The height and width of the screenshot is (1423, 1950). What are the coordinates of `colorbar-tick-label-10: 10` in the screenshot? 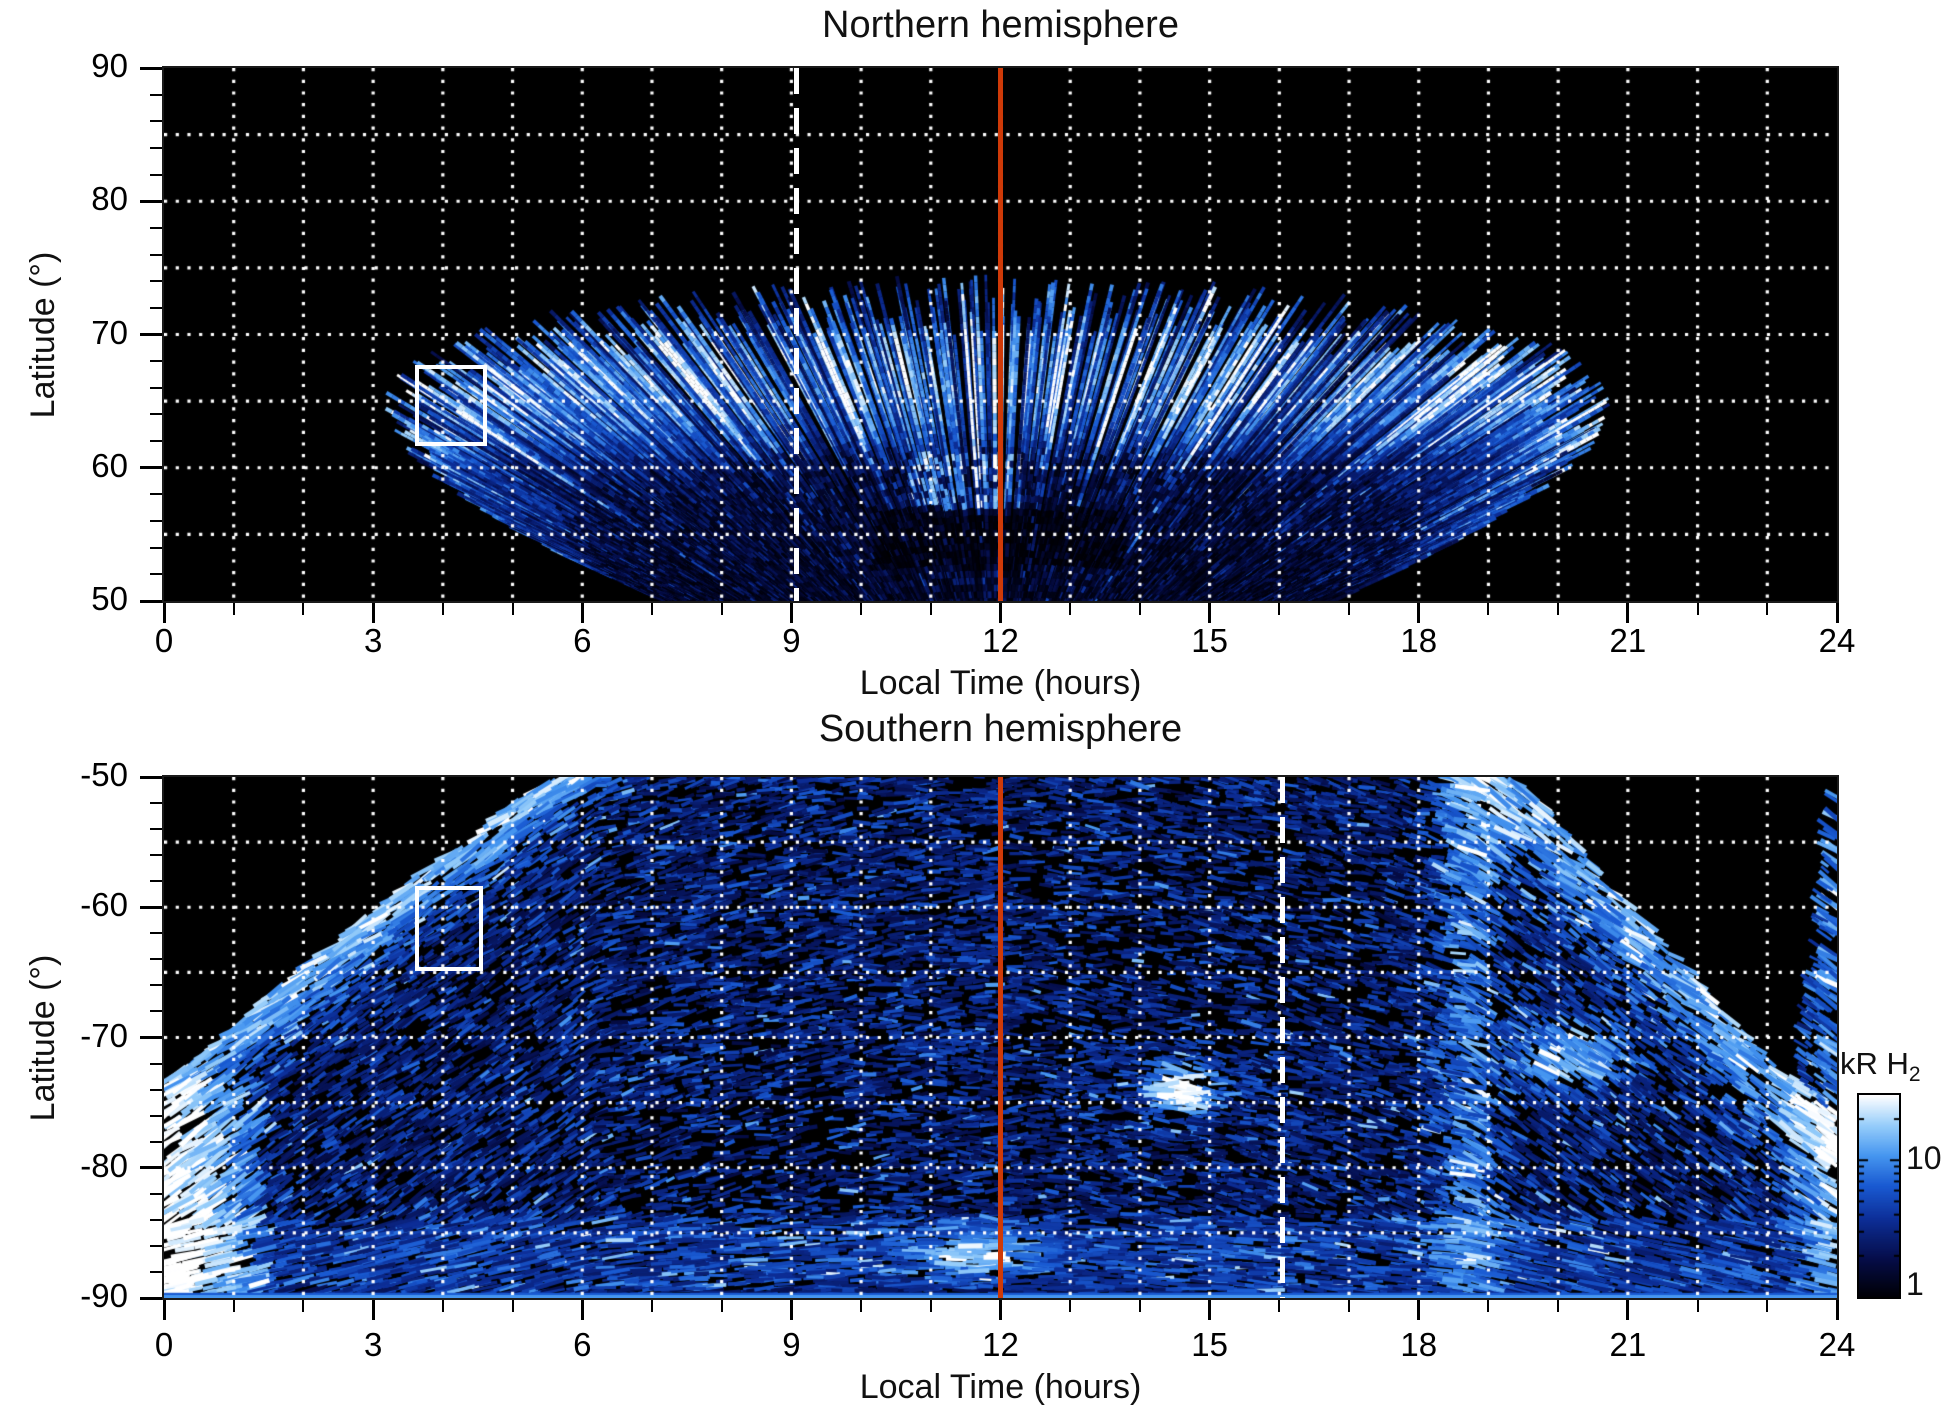 It's located at (1924, 1158).